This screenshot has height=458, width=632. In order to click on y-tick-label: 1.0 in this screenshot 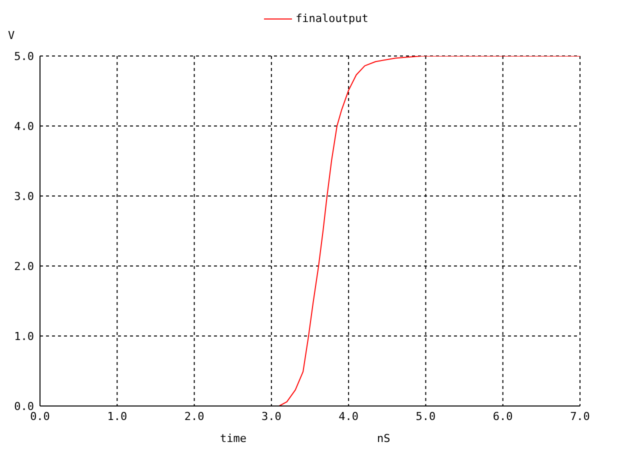, I will do `click(24, 336)`.